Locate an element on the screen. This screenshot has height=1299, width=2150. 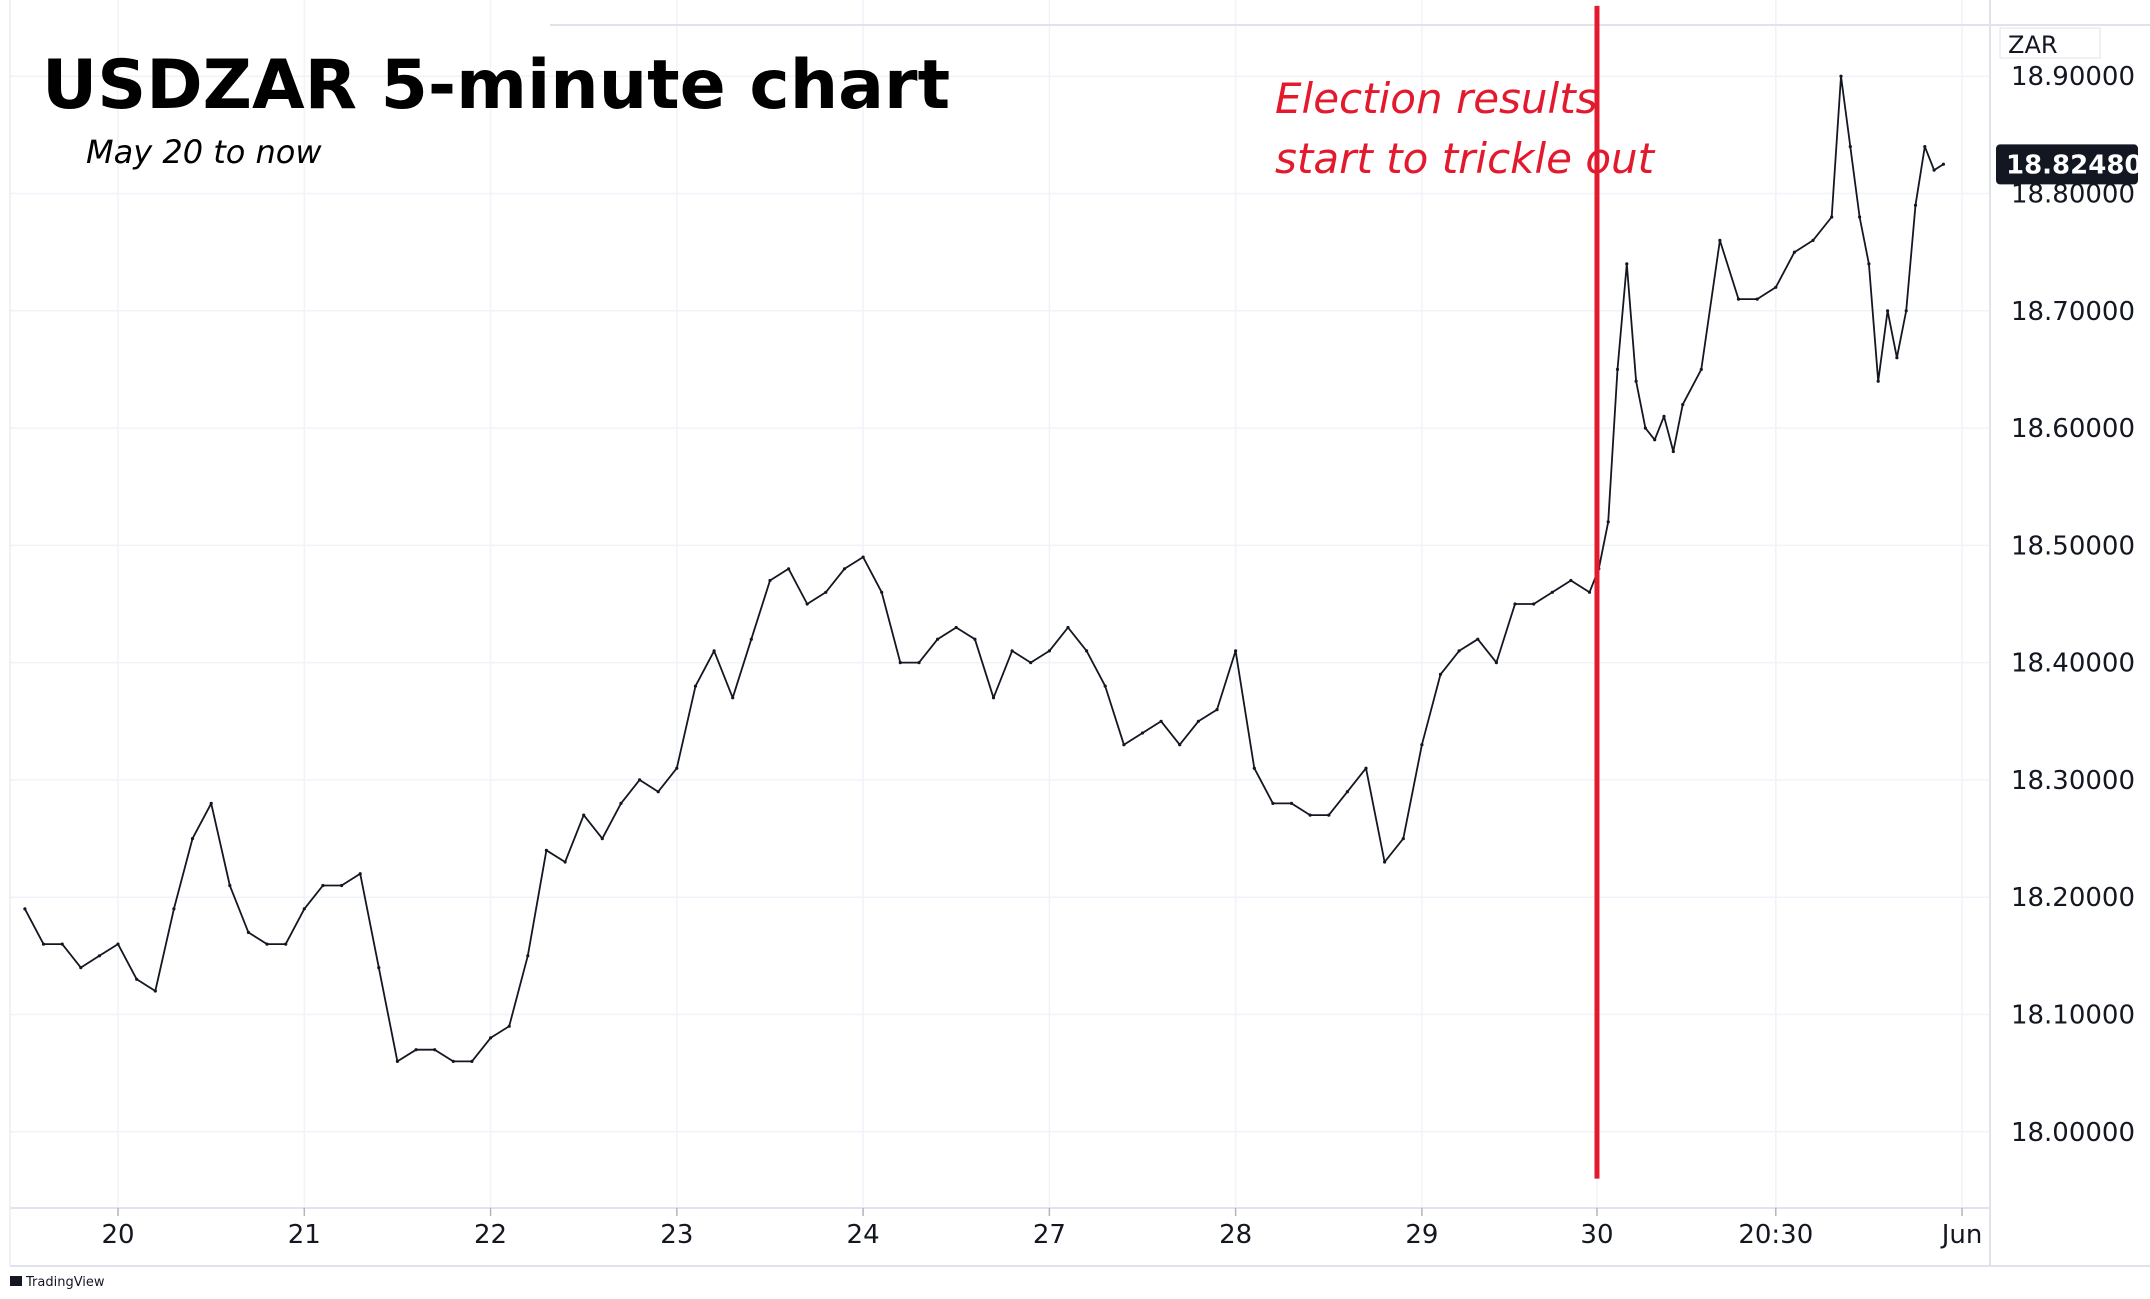
x-tick-label: 22 is located at coordinates (490, 1235).